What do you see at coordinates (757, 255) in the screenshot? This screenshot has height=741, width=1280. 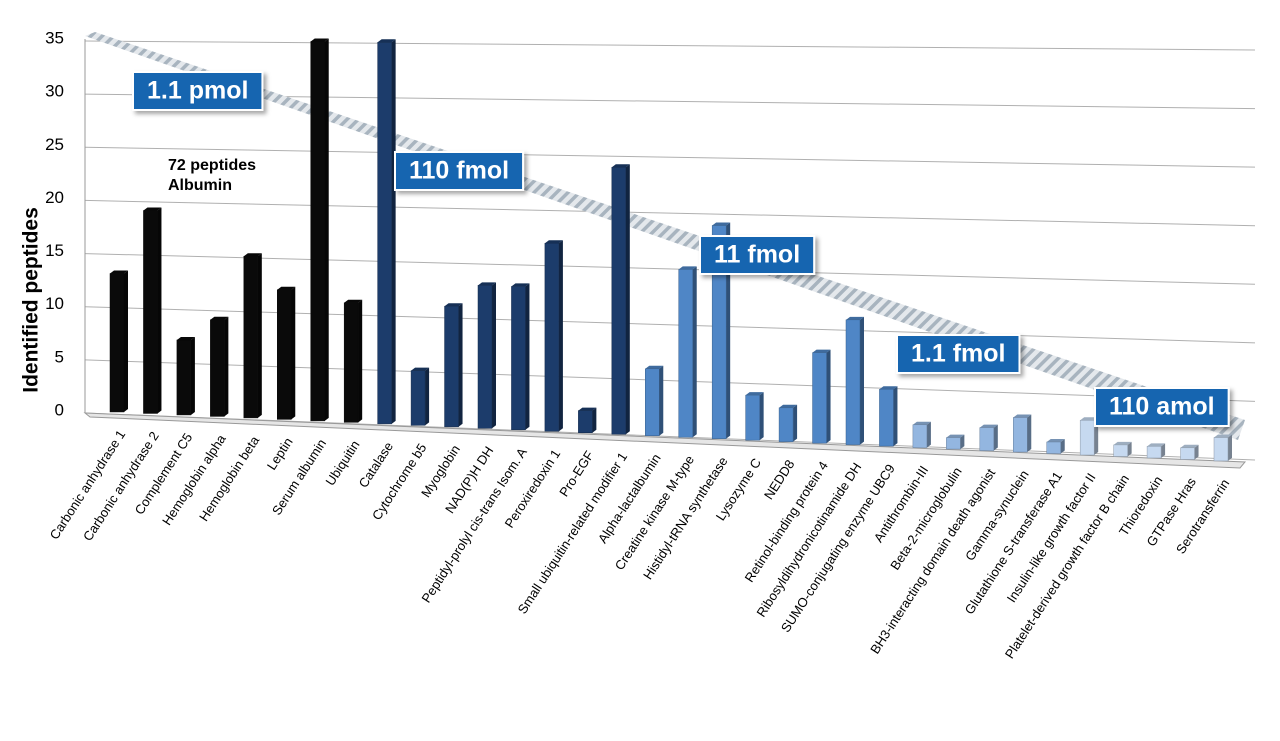 I see `amount-label: 11 fmol` at bounding box center [757, 255].